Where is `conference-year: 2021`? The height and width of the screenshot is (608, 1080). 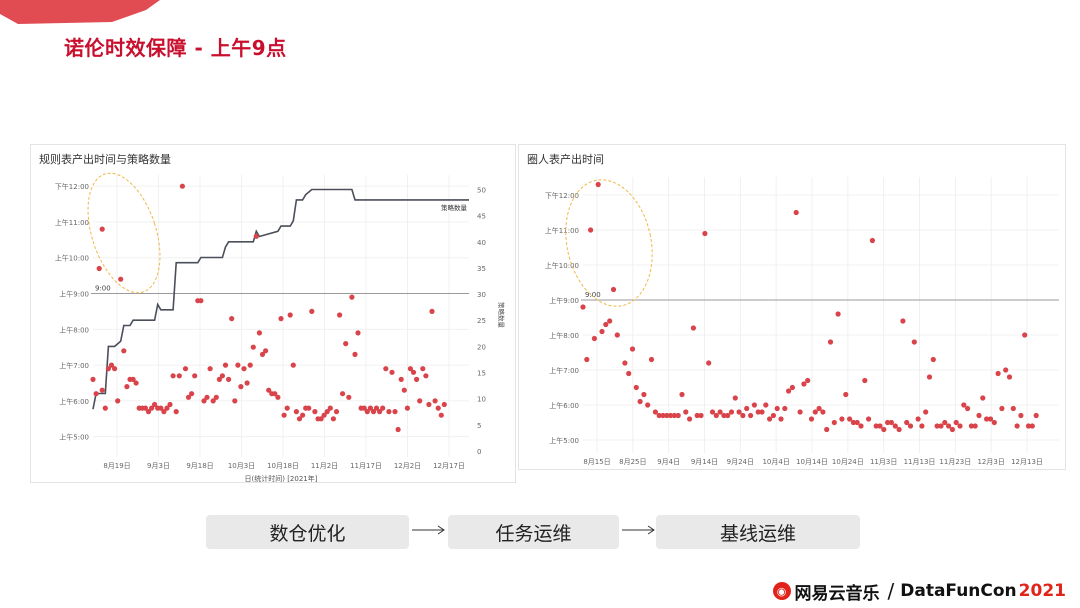
conference-year: 2021 is located at coordinates (1042, 591).